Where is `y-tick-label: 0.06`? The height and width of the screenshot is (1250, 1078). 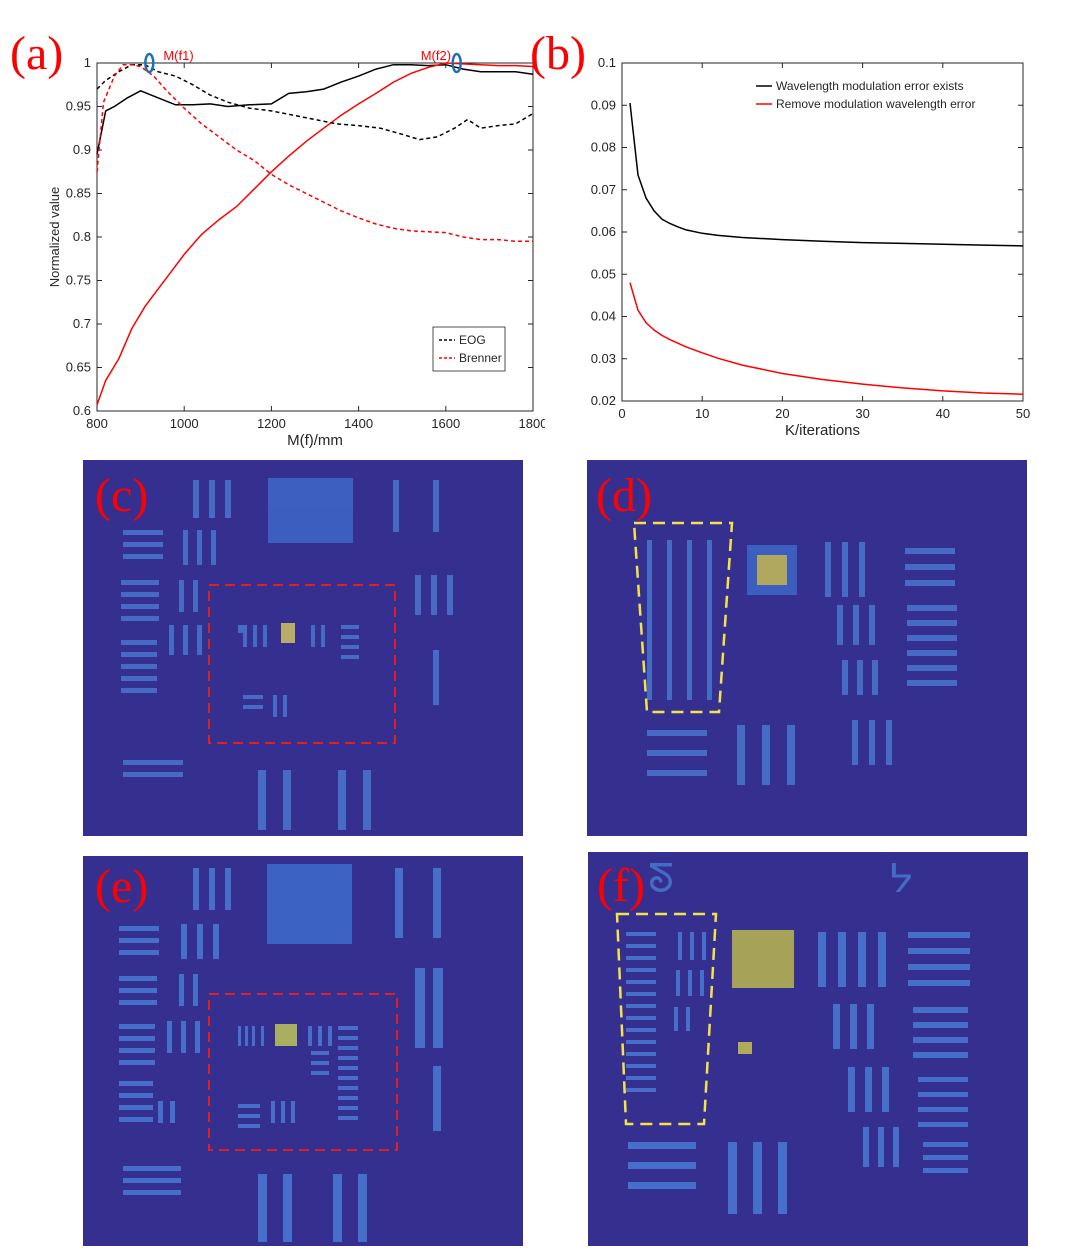 y-tick-label: 0.06 is located at coordinates (603, 231).